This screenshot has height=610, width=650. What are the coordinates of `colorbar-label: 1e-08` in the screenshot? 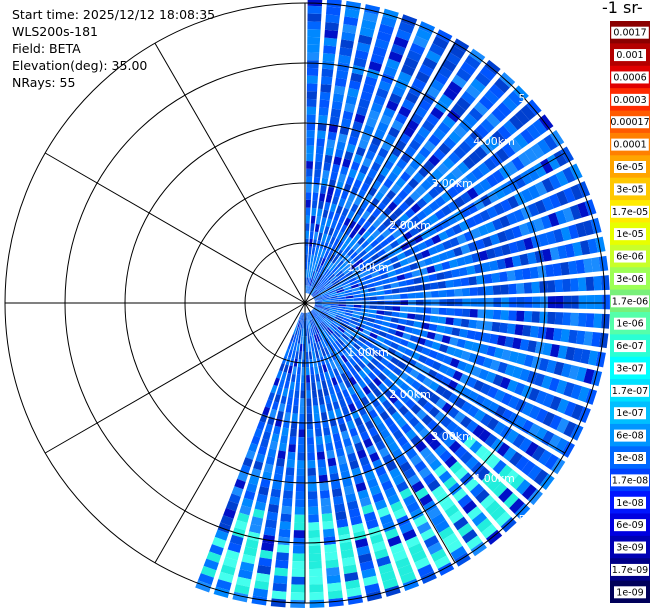 It's located at (629, 503).